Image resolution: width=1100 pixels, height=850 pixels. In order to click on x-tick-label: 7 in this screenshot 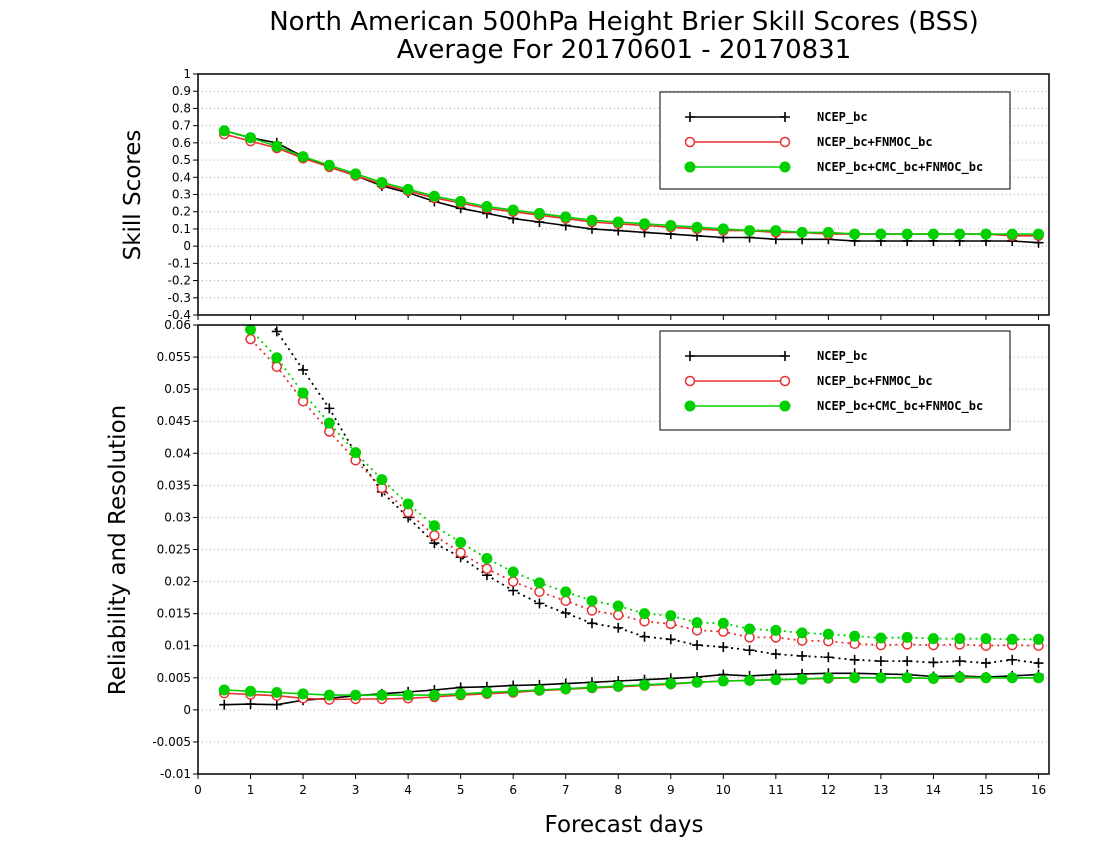, I will do `click(566, 790)`.